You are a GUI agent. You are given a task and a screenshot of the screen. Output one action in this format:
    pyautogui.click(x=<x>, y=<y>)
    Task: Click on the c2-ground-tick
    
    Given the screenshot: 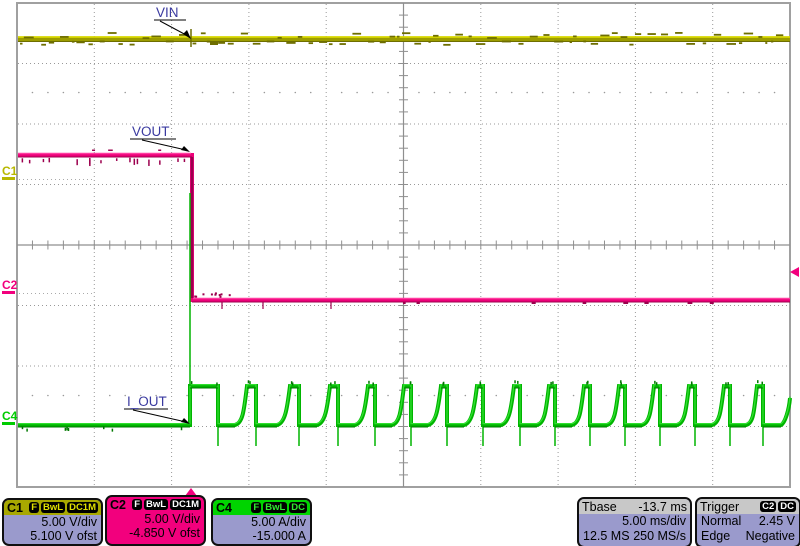 What is the action you would take?
    pyautogui.click(x=8, y=292)
    